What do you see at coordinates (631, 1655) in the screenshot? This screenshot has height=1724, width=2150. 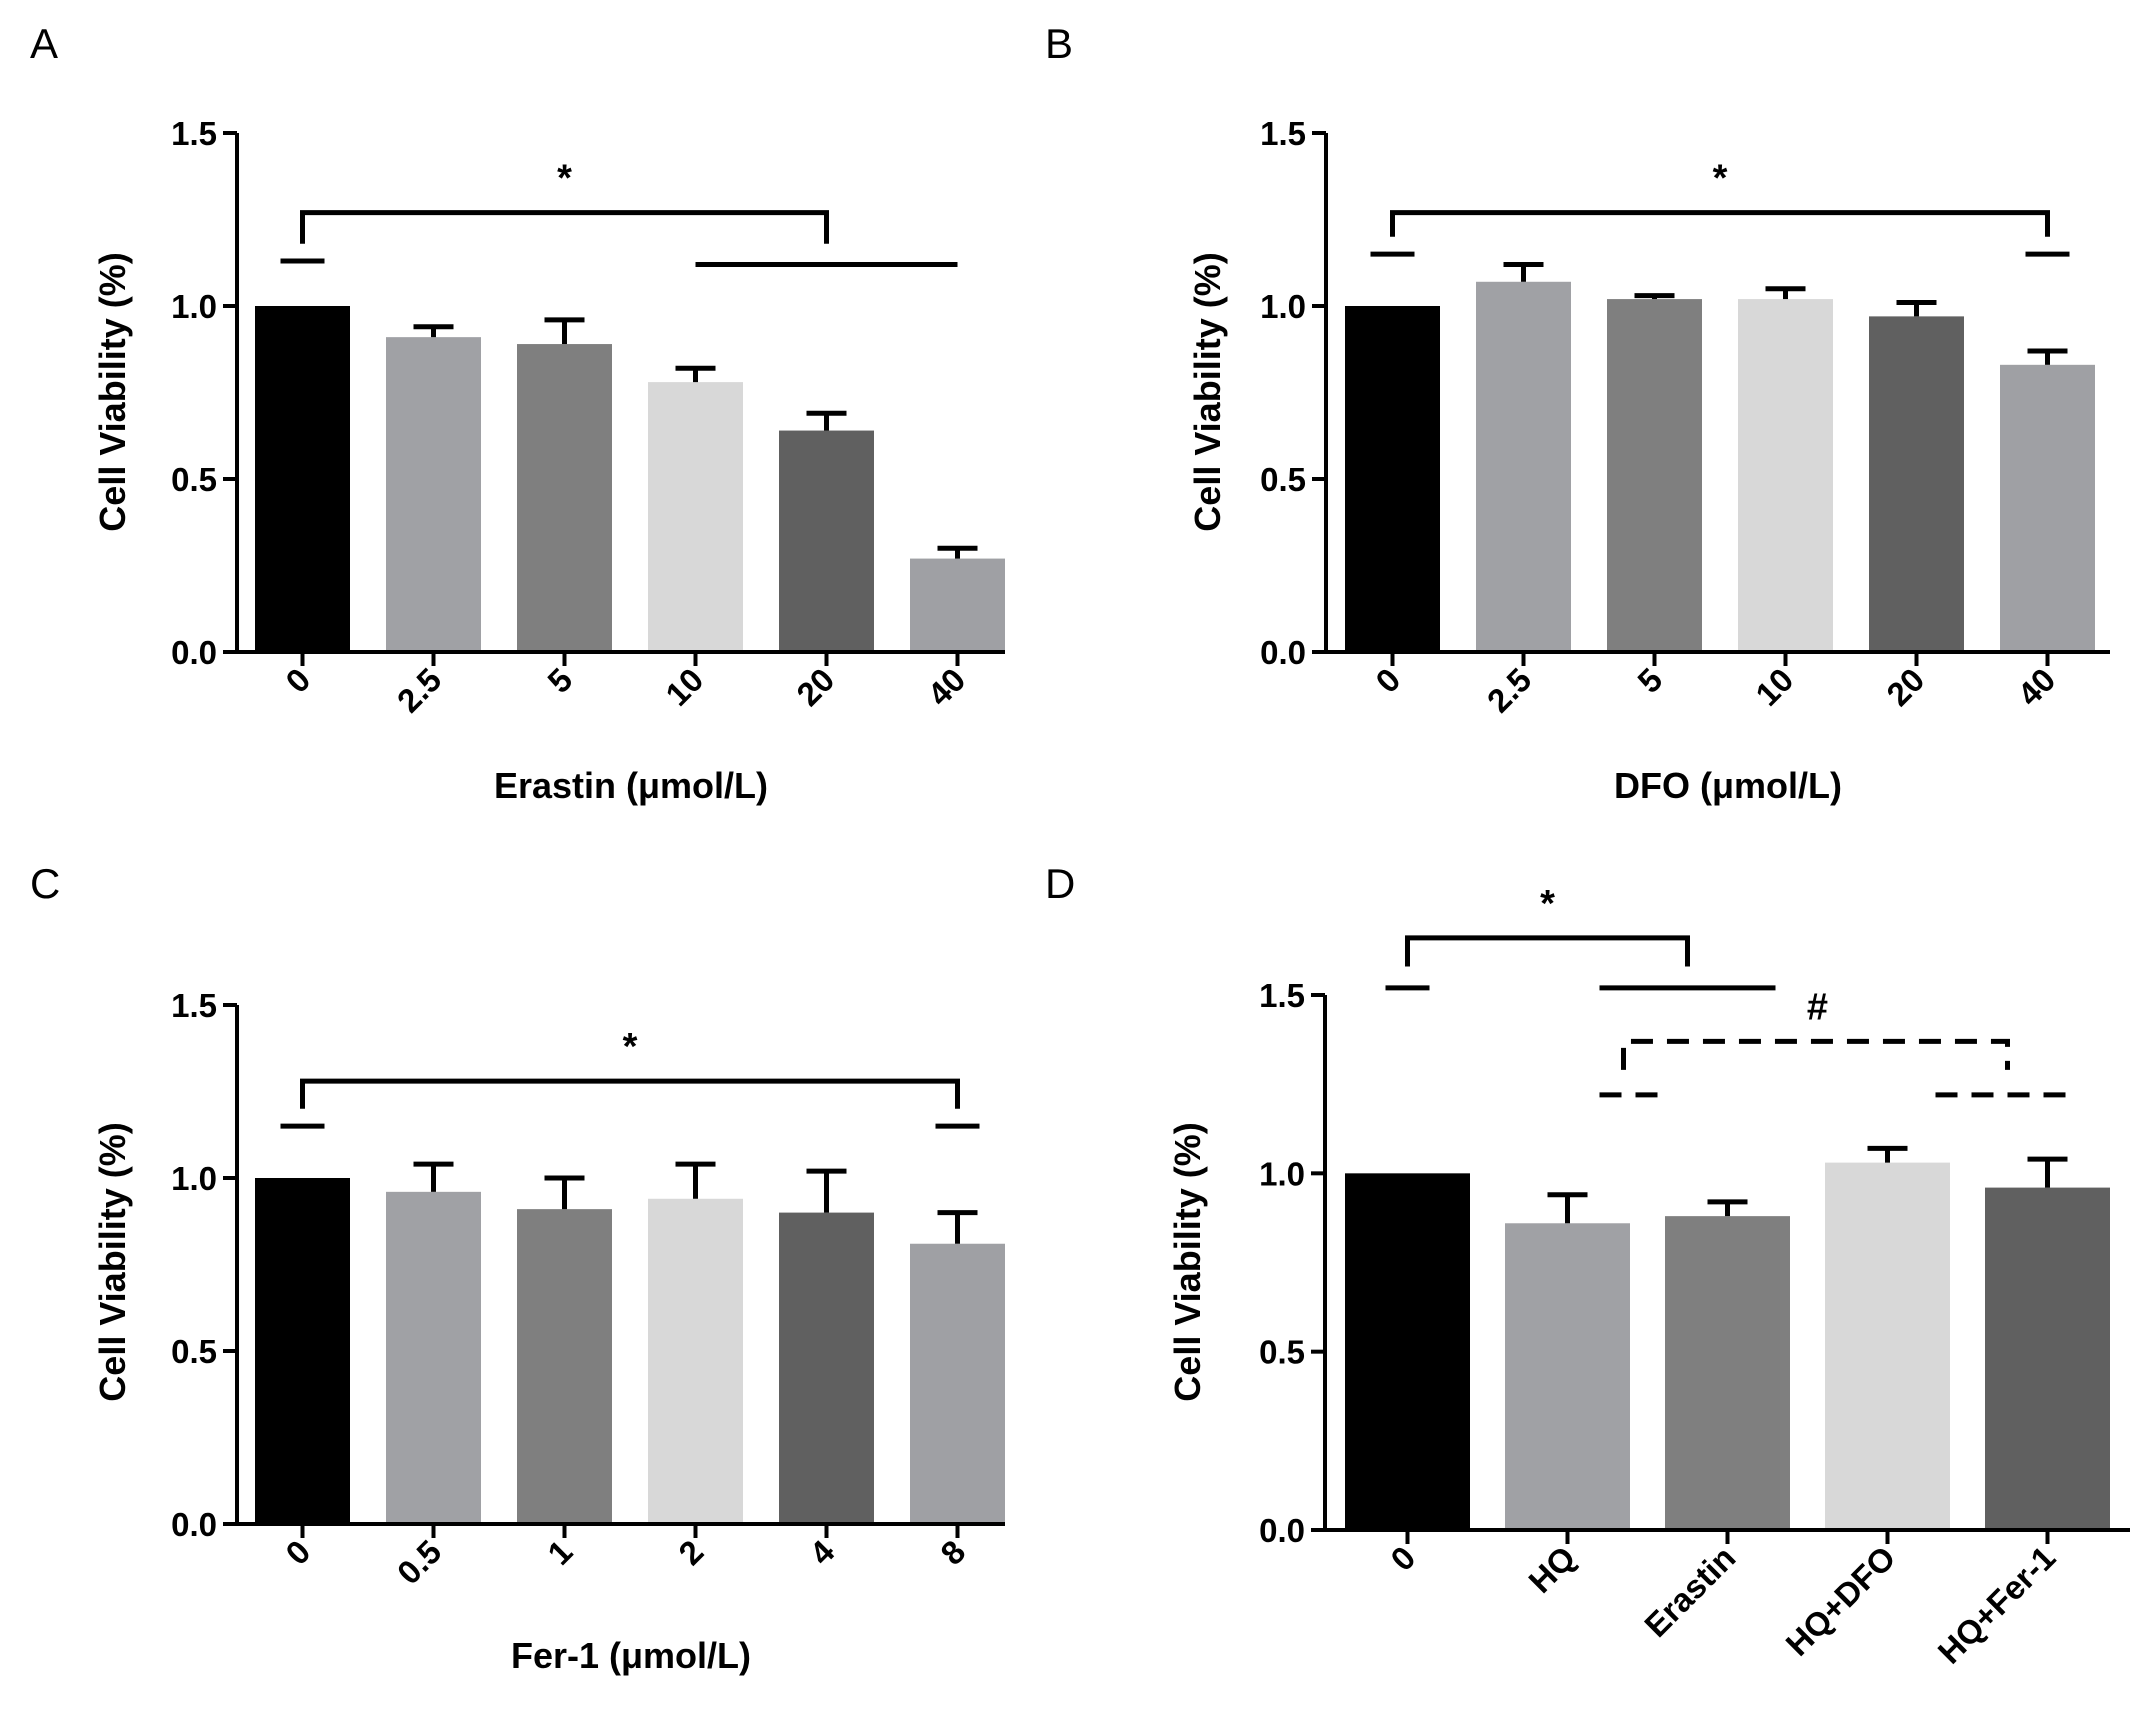 I see `x-axis-title: Fer-1 (μmol/L)` at bounding box center [631, 1655].